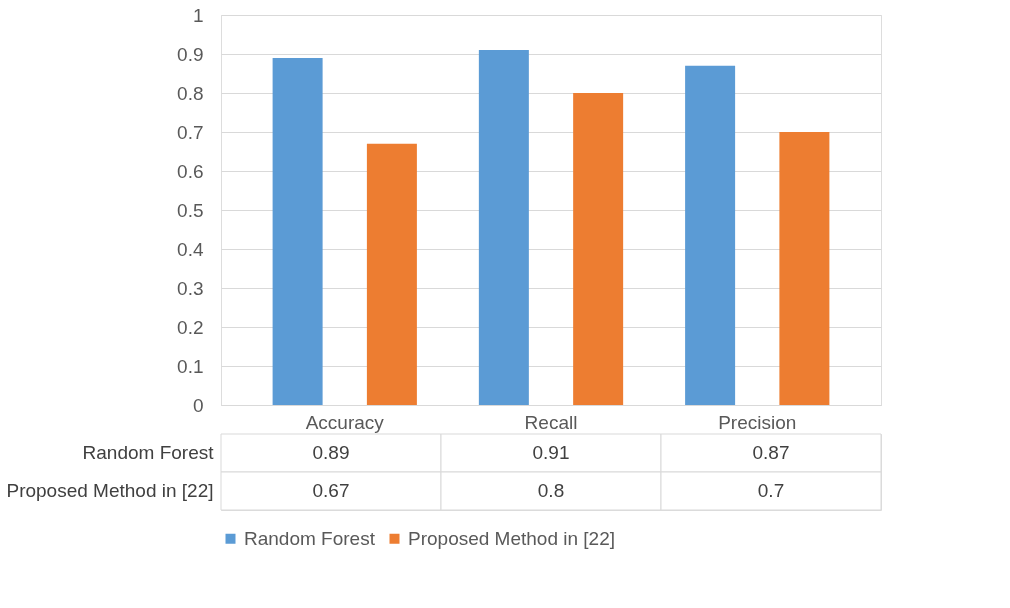  I want to click on x-tick-label: Accuracy, so click(345, 422).